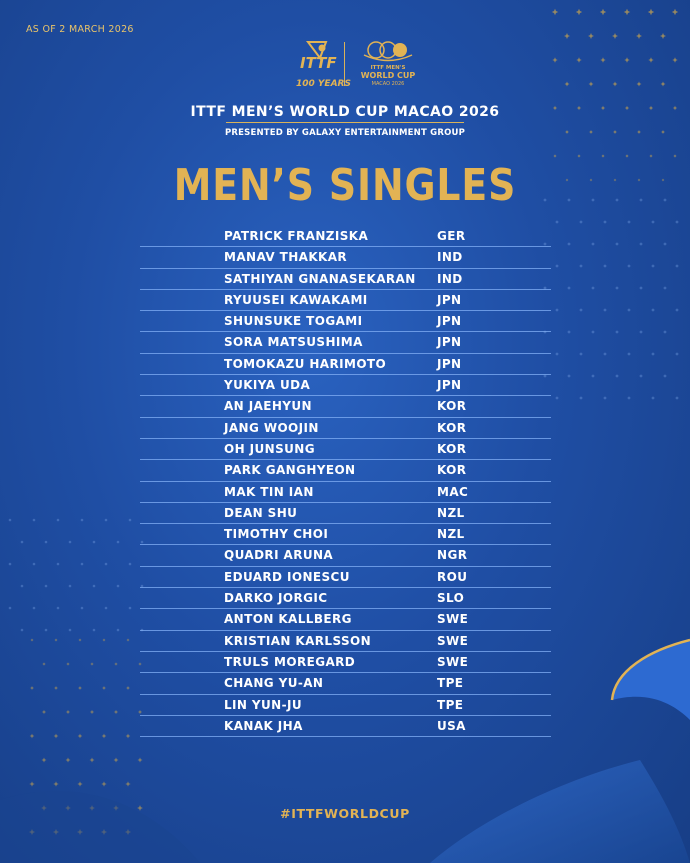 The image size is (690, 863). Describe the element at coordinates (345, 492) in the screenshot. I see `player-row: MAK TIN IAN MAC` at that location.